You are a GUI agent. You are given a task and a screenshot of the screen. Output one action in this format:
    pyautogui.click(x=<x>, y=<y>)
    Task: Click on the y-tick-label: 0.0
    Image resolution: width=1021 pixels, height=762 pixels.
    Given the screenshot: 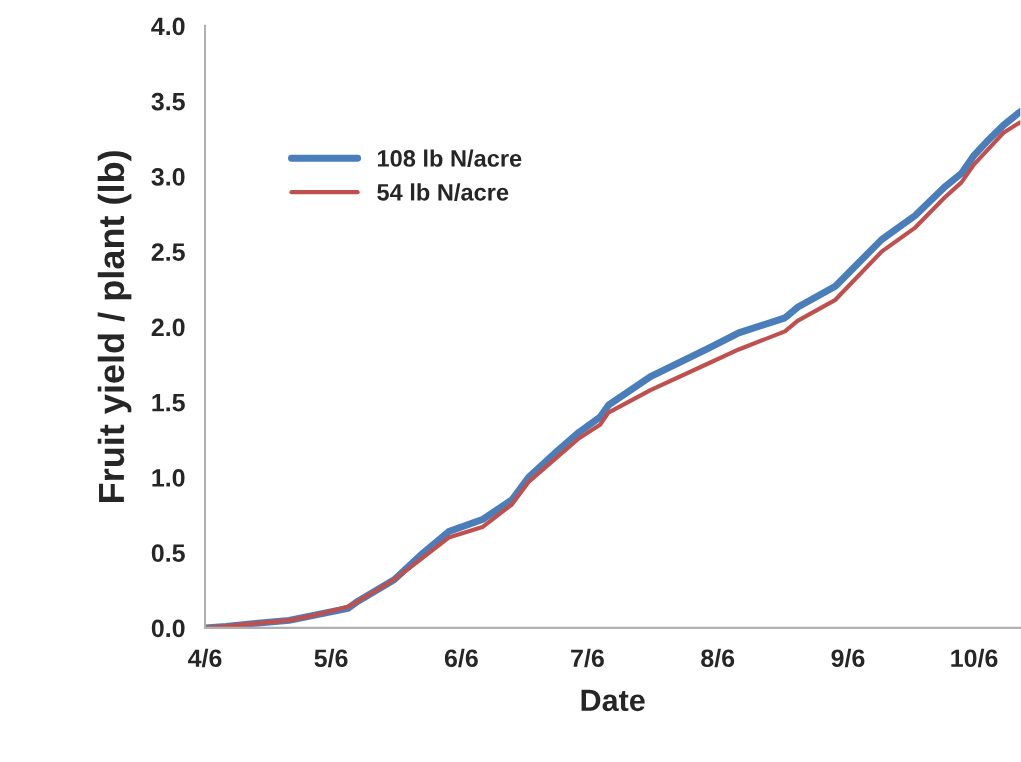 What is the action you would take?
    pyautogui.click(x=168, y=628)
    